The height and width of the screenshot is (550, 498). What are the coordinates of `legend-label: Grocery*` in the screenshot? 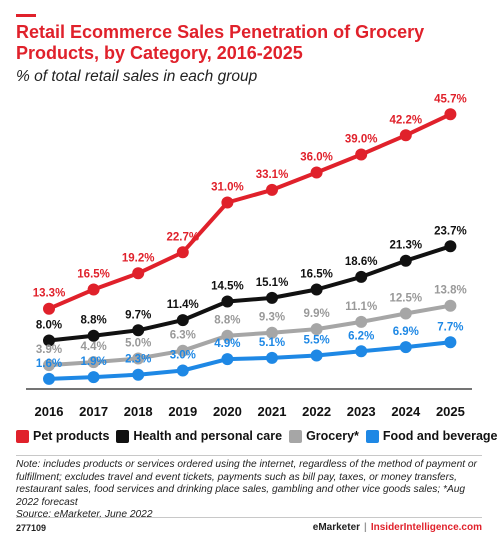 It's located at (332, 436).